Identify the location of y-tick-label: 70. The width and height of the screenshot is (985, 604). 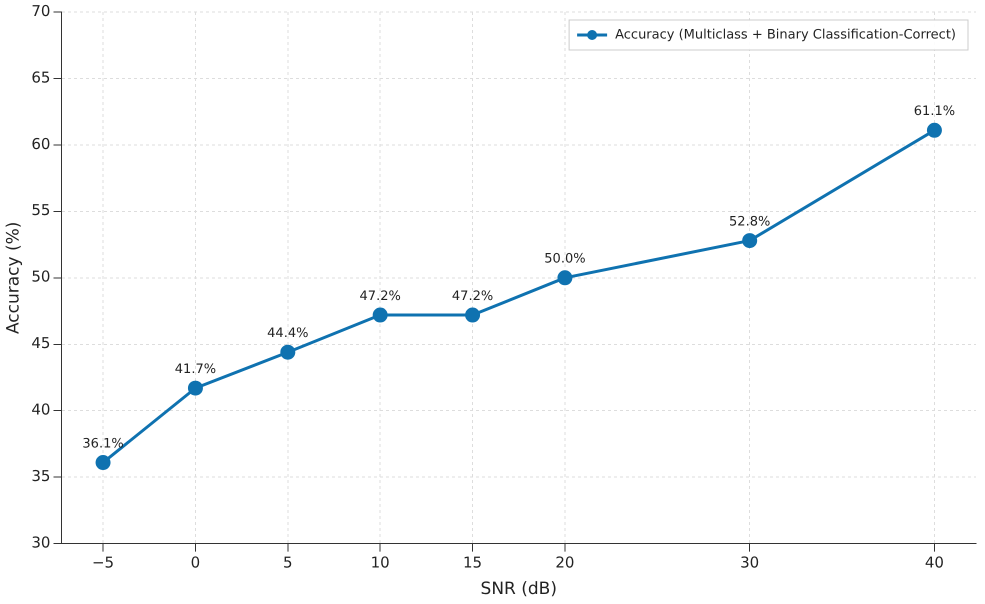
(40, 11).